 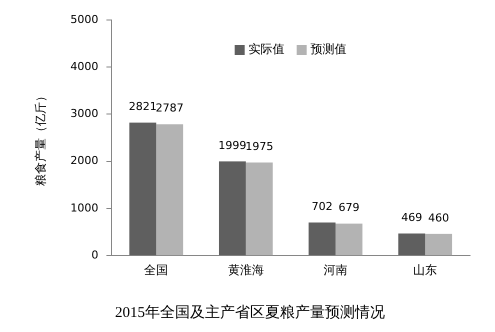 I want to click on x-tick-label: 黄淮海, so click(x=246, y=269).